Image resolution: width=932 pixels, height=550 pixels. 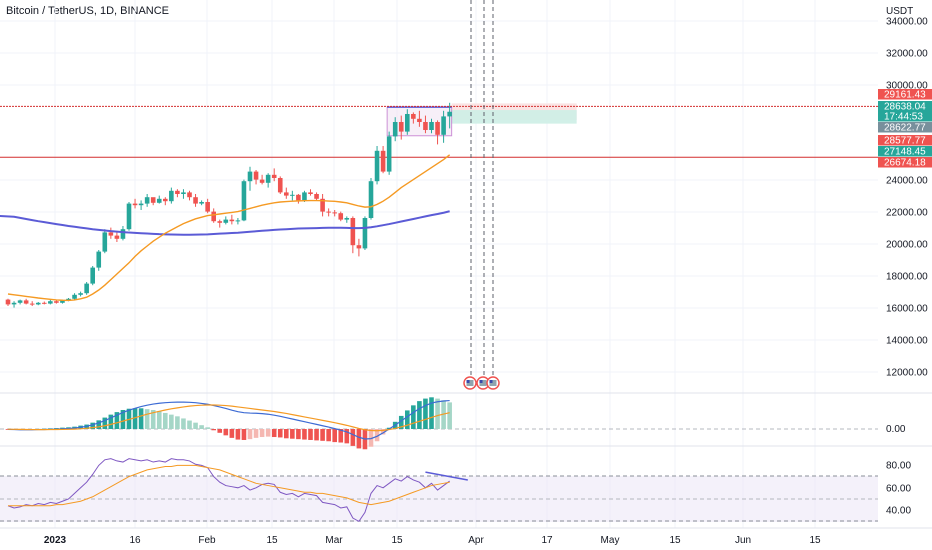 What do you see at coordinates (514, 117) in the screenshot?
I see `take-profit-zone` at bounding box center [514, 117].